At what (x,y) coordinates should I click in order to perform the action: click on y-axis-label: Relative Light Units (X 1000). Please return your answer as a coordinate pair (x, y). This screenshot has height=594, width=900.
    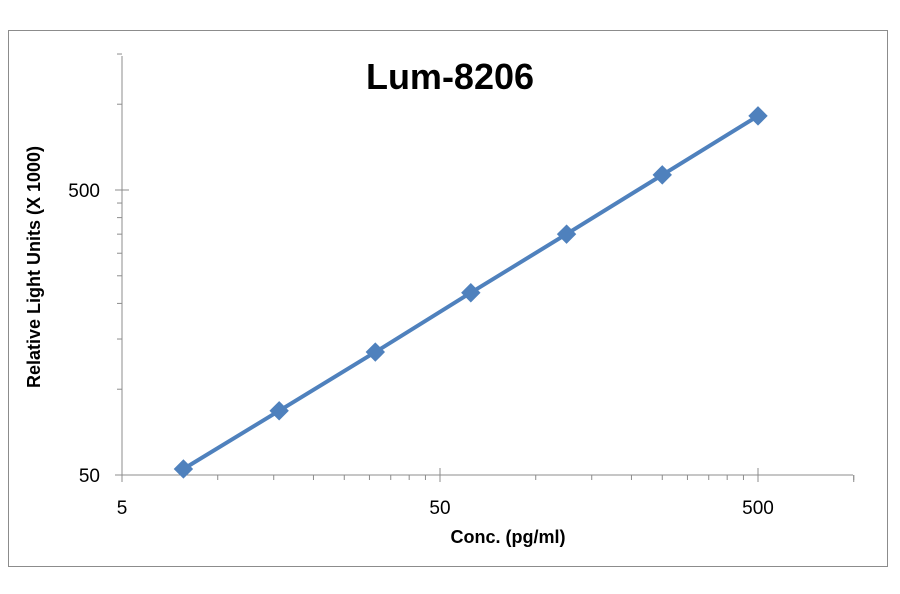
    Looking at the image, I should click on (34, 267).